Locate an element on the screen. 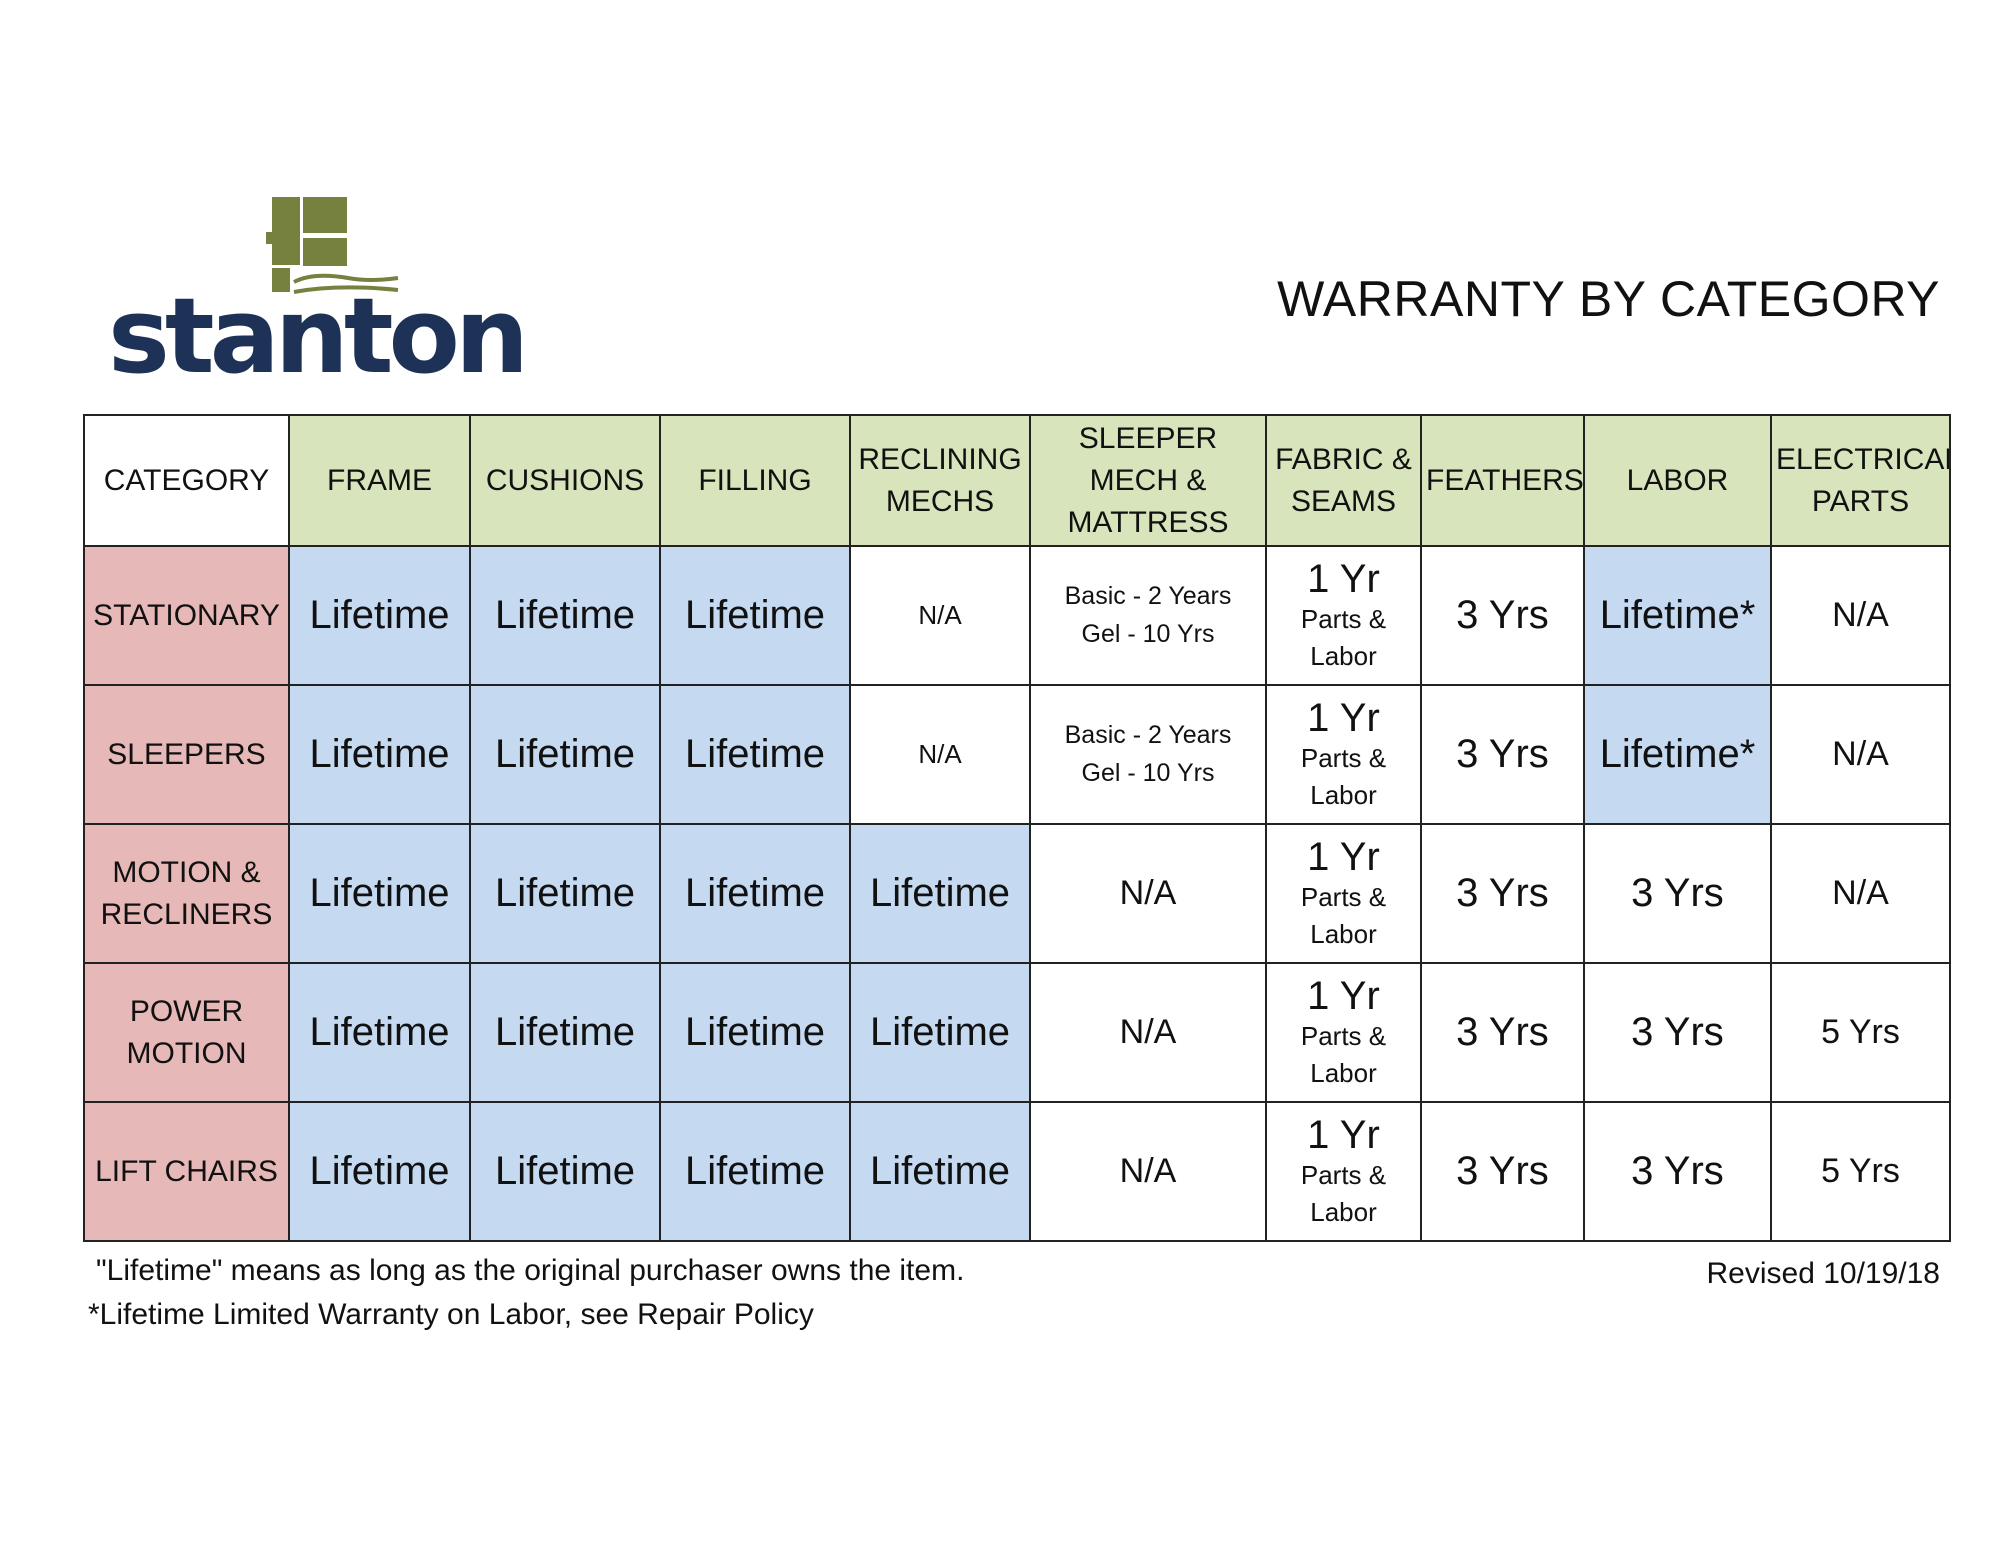 The width and height of the screenshot is (2000, 1545). header-sleeper-mech: SLEEPER MECH & MATTRESS is located at coordinates (1148, 480).